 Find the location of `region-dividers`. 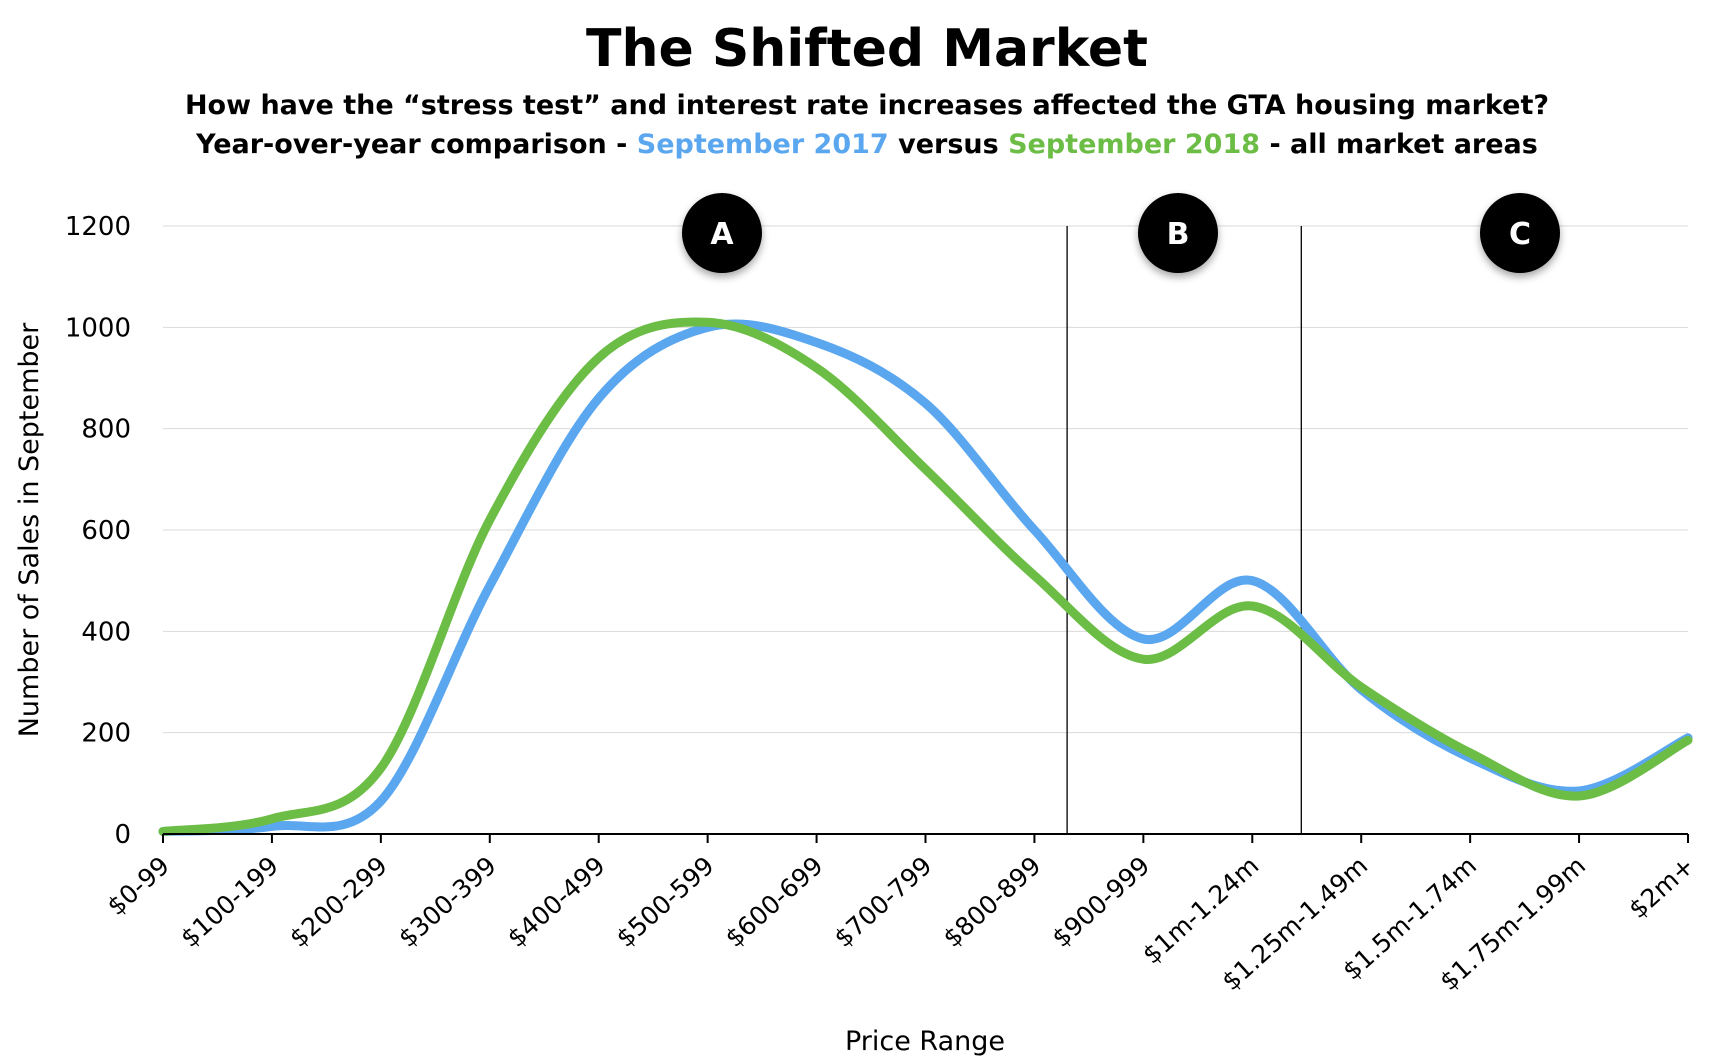

region-dividers is located at coordinates (1184, 530).